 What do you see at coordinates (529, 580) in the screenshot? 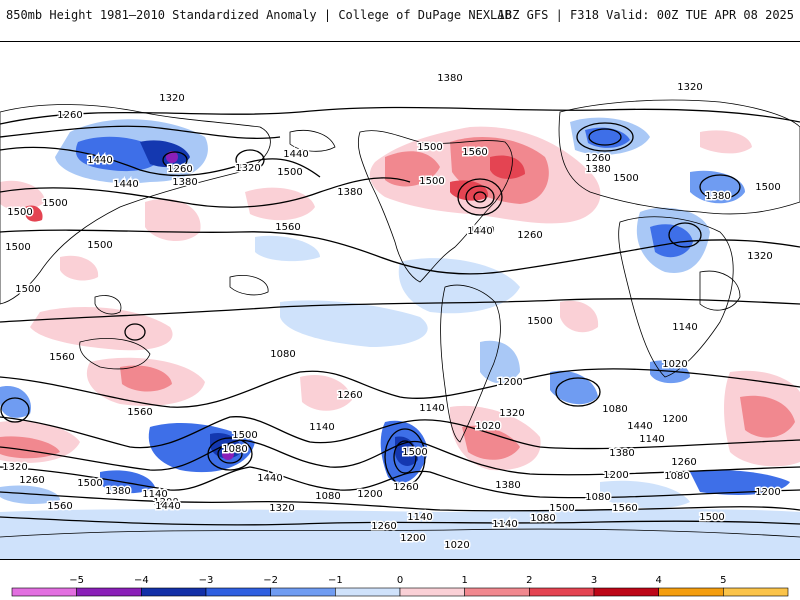
I see `colorbar-tick-label: 2` at bounding box center [529, 580].